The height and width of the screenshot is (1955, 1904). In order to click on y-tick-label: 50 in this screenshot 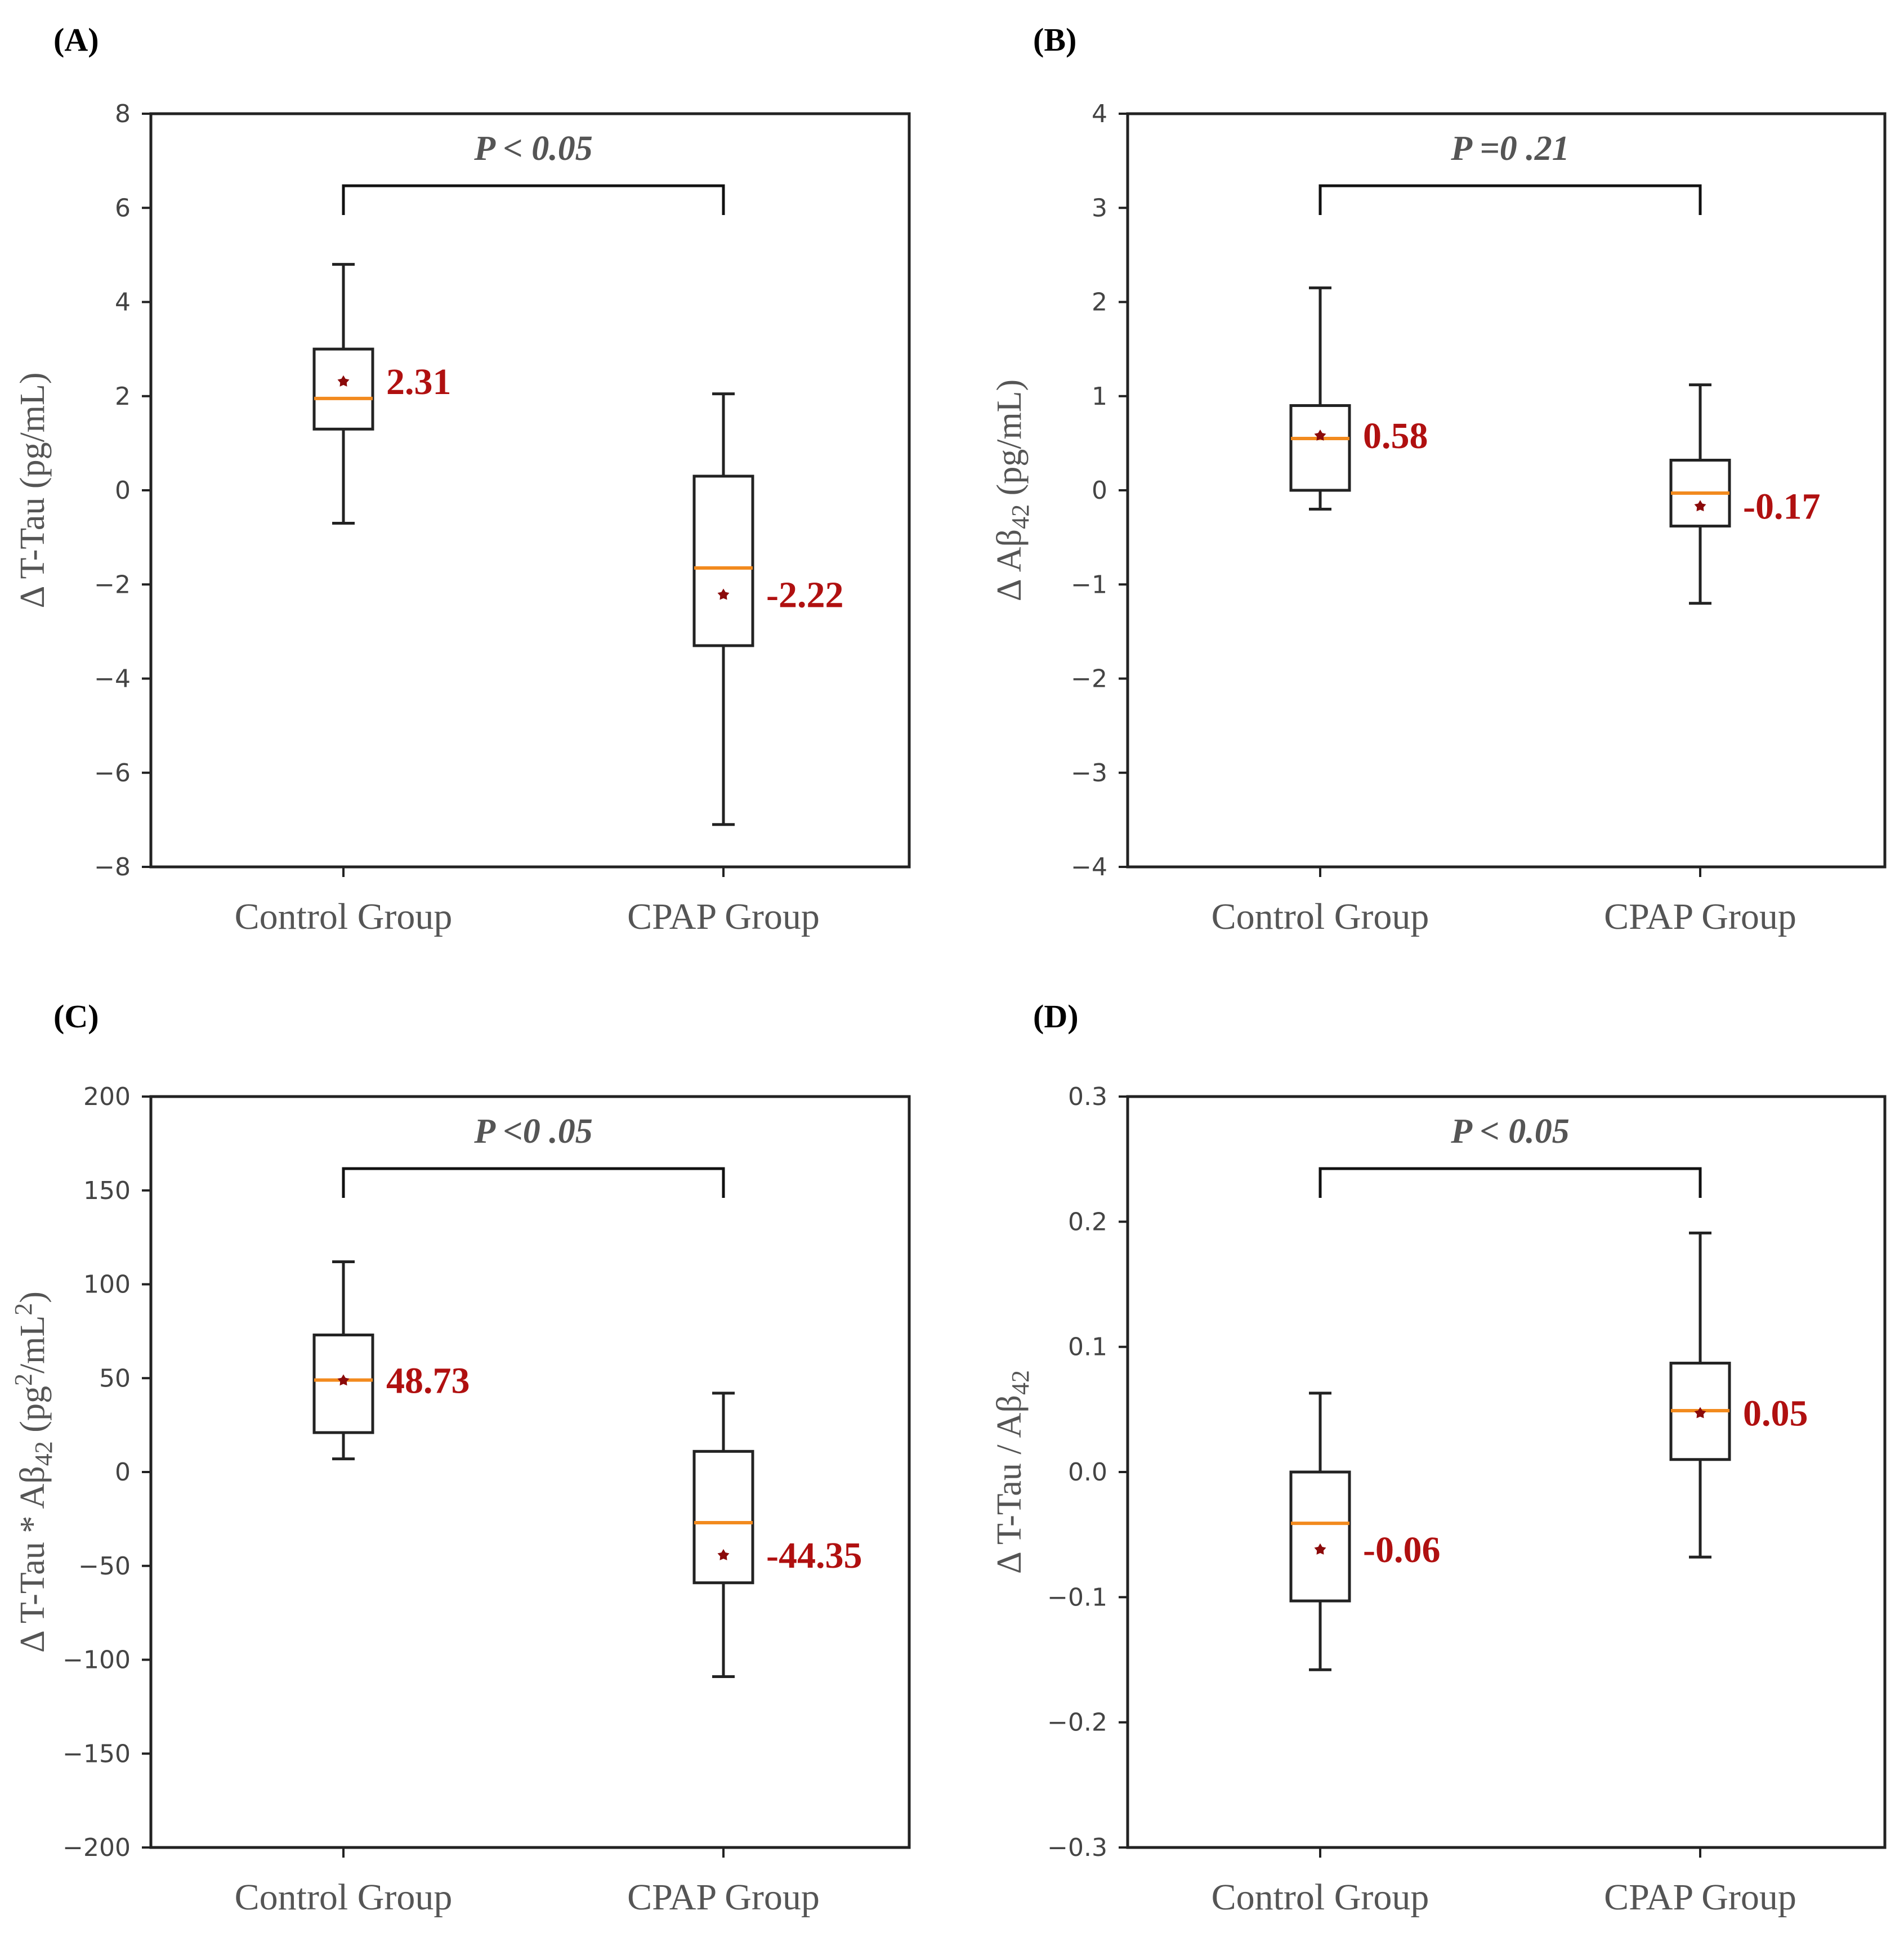, I will do `click(115, 1378)`.